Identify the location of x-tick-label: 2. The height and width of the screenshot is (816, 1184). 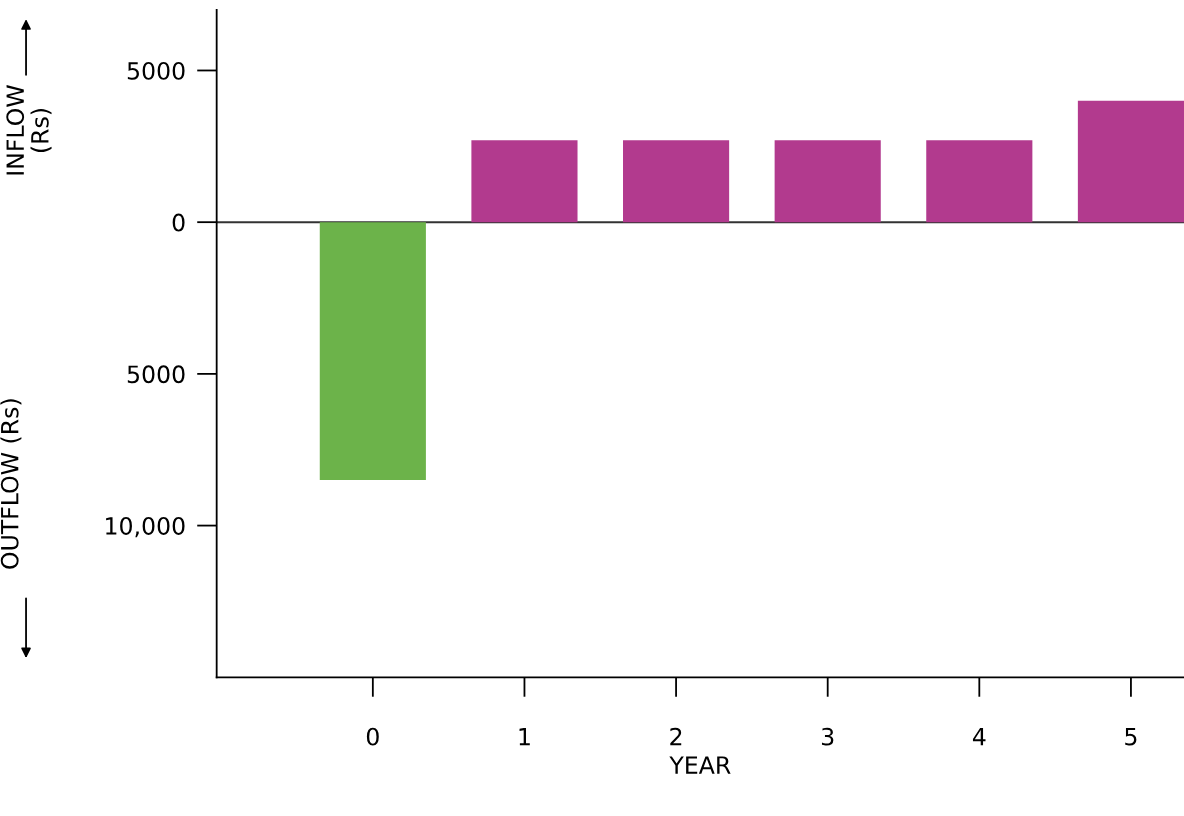
(676, 736).